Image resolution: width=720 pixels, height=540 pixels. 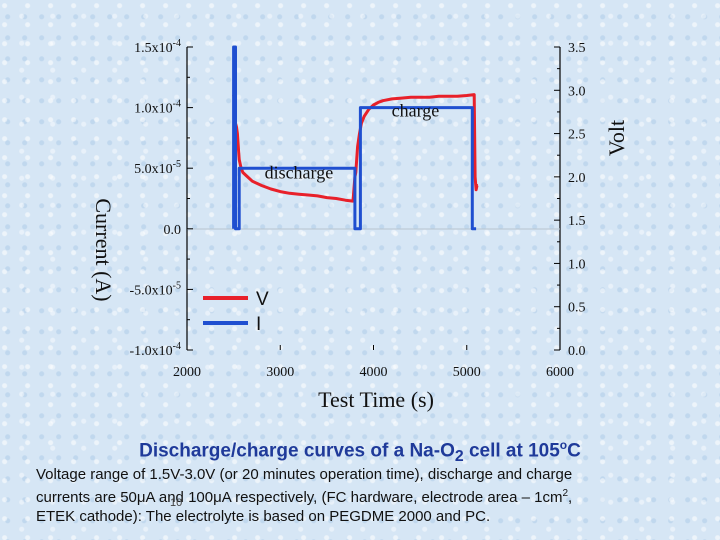 I want to click on y-right-tick-label: 3.0, so click(x=577, y=91).